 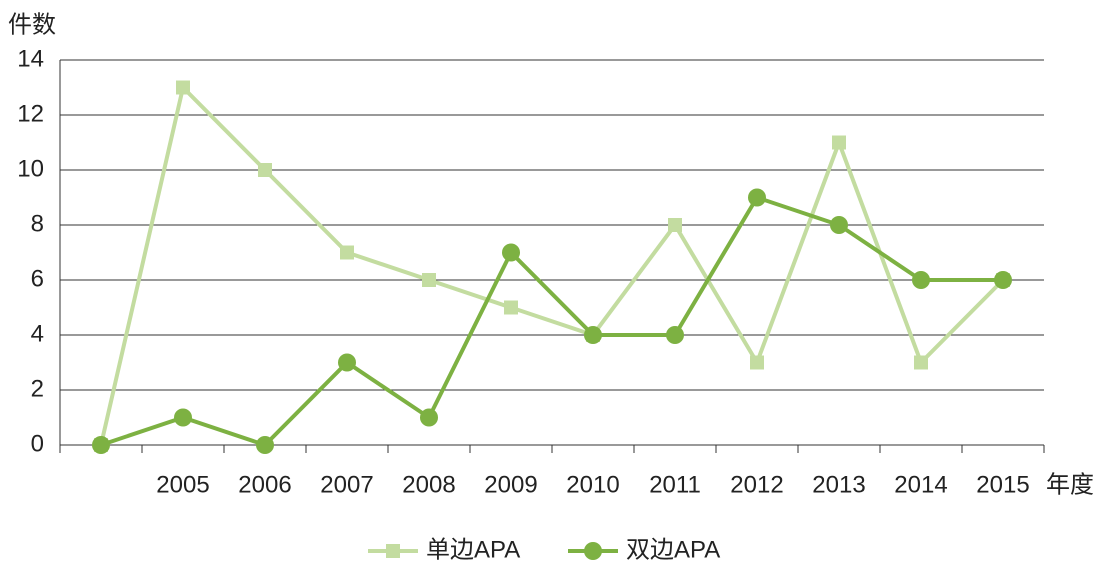 I want to click on x-tick-label: 2011, so click(x=675, y=484).